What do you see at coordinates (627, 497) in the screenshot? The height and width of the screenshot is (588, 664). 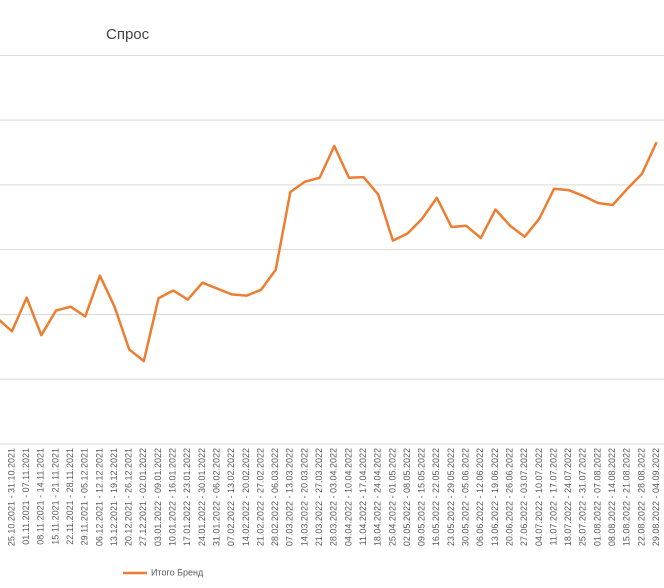 I see `x-tick-label: 15.08.2022 - 21.08.2022` at bounding box center [627, 497].